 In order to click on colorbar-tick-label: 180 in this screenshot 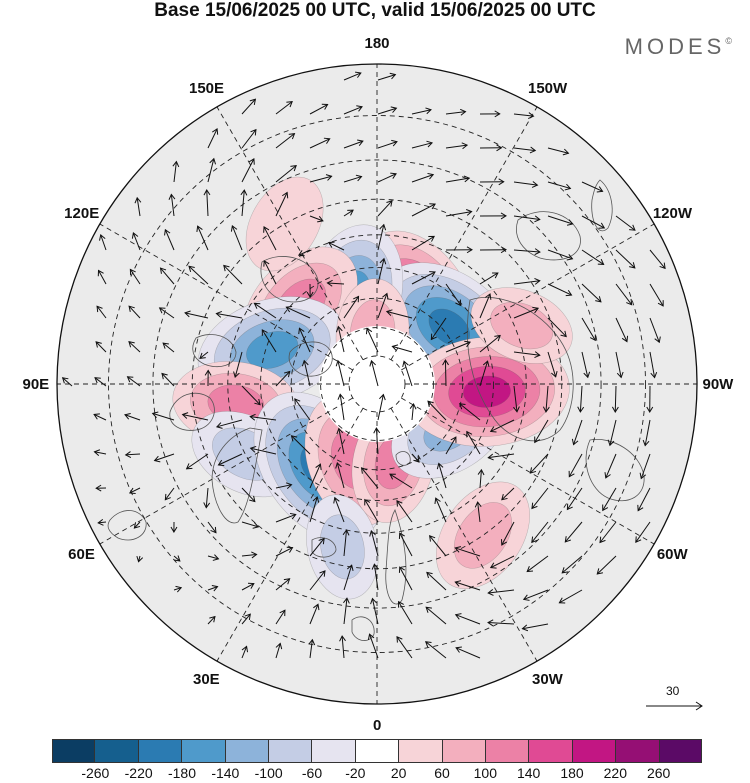, I will do `click(572, 773)`.